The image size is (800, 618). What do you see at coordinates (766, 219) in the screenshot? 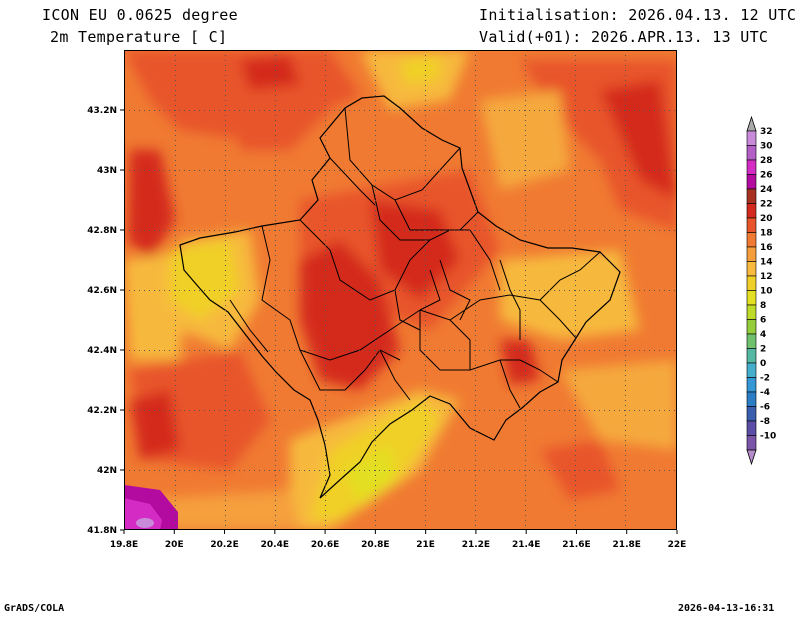
I see `colorbar-label: 20` at bounding box center [766, 219].